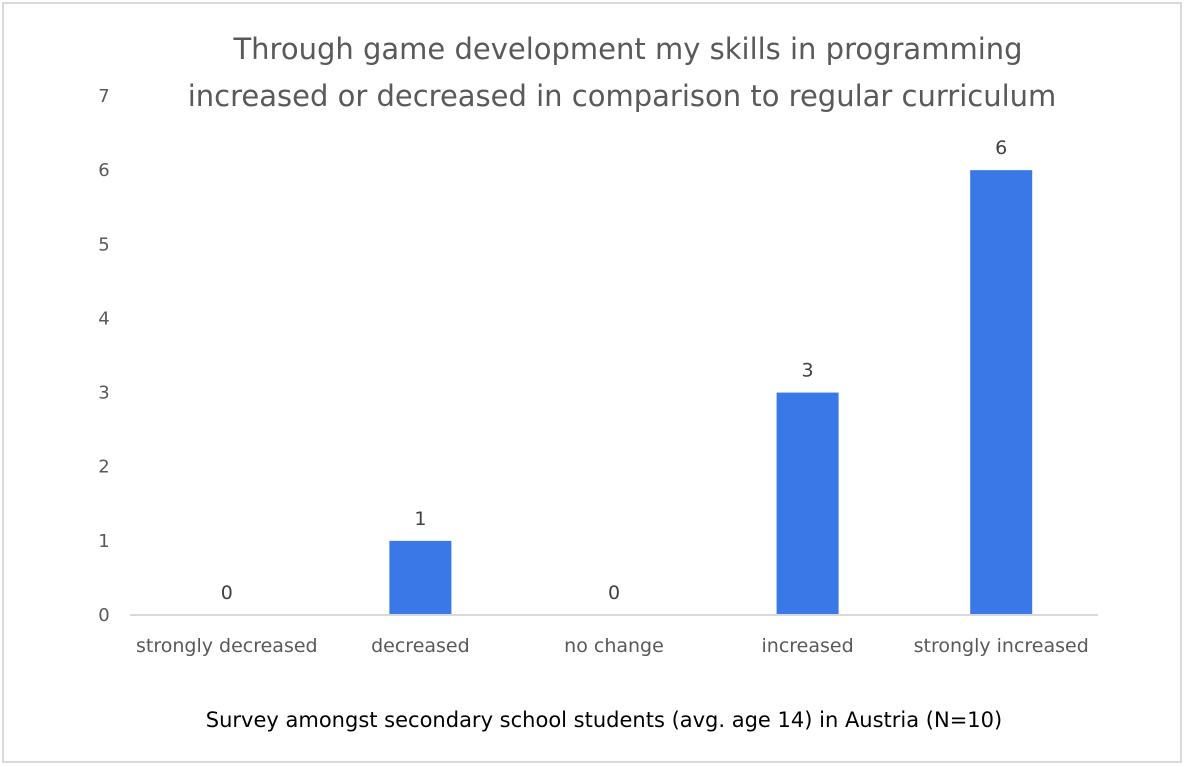 The height and width of the screenshot is (767, 1188). Describe the element at coordinates (1001, 148) in the screenshot. I see `data-label: 6` at that location.